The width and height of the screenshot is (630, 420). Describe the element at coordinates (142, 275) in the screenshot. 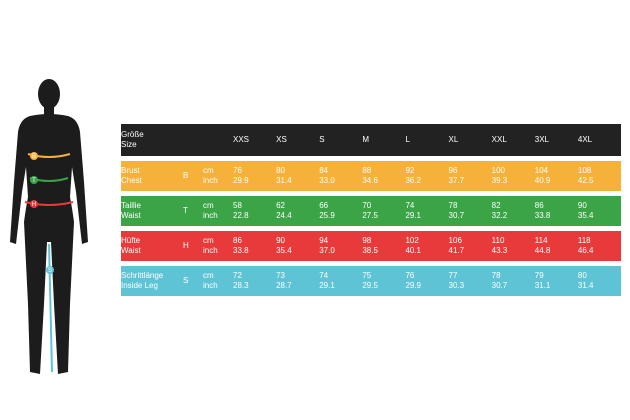

I see `measurement-name-de: Schrittlänge` at that location.